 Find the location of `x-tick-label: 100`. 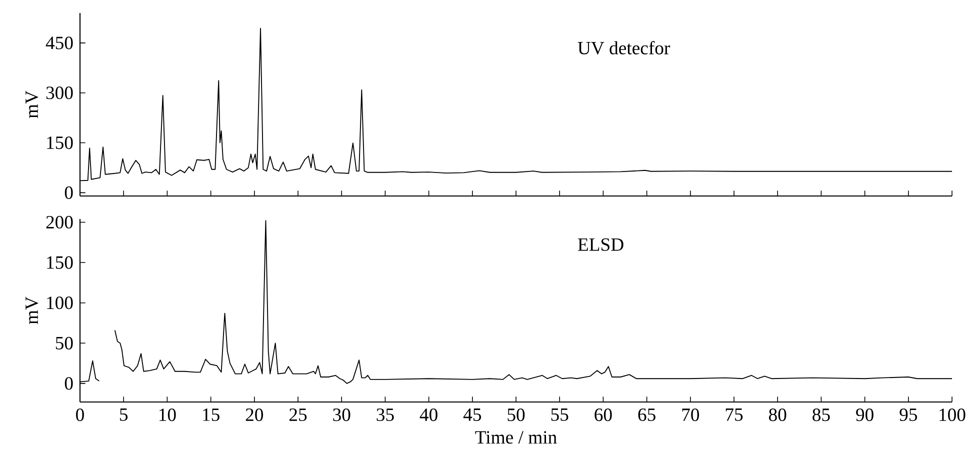

x-tick-label: 100 is located at coordinates (953, 415).